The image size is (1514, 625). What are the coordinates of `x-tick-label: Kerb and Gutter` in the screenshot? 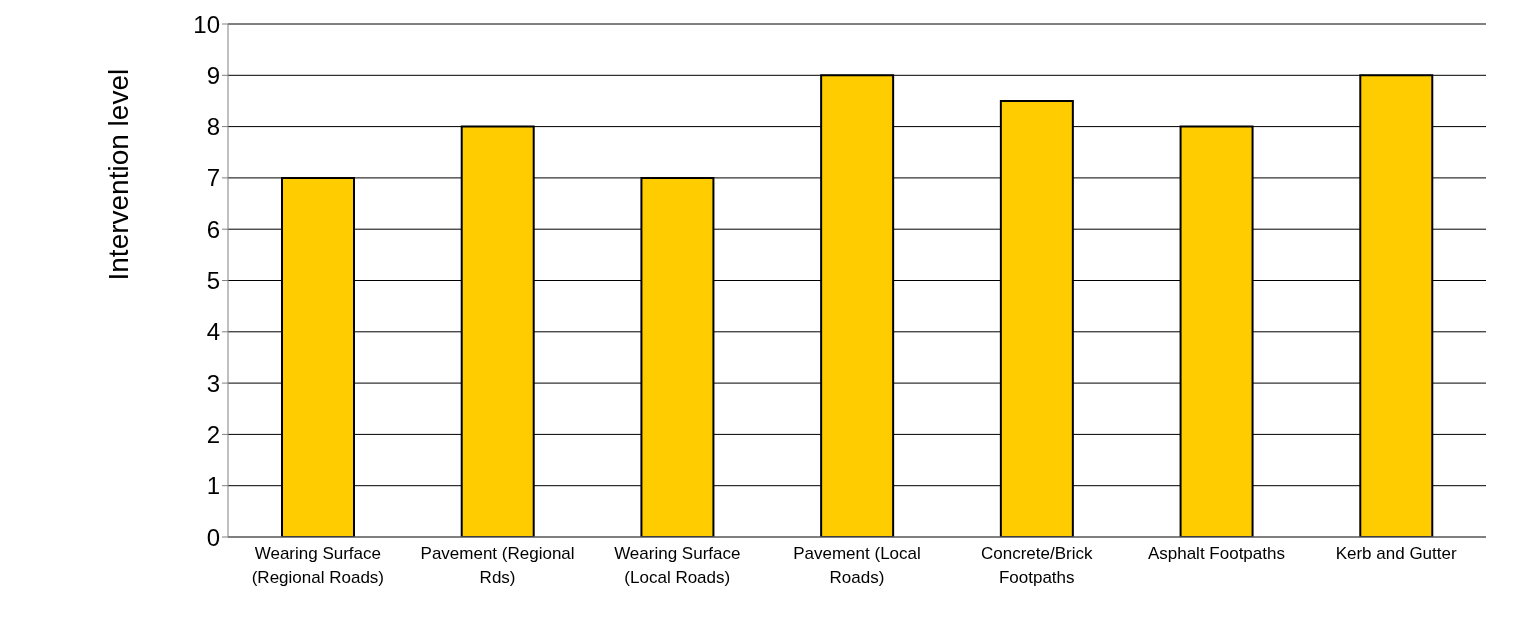 It's located at (1396, 553).